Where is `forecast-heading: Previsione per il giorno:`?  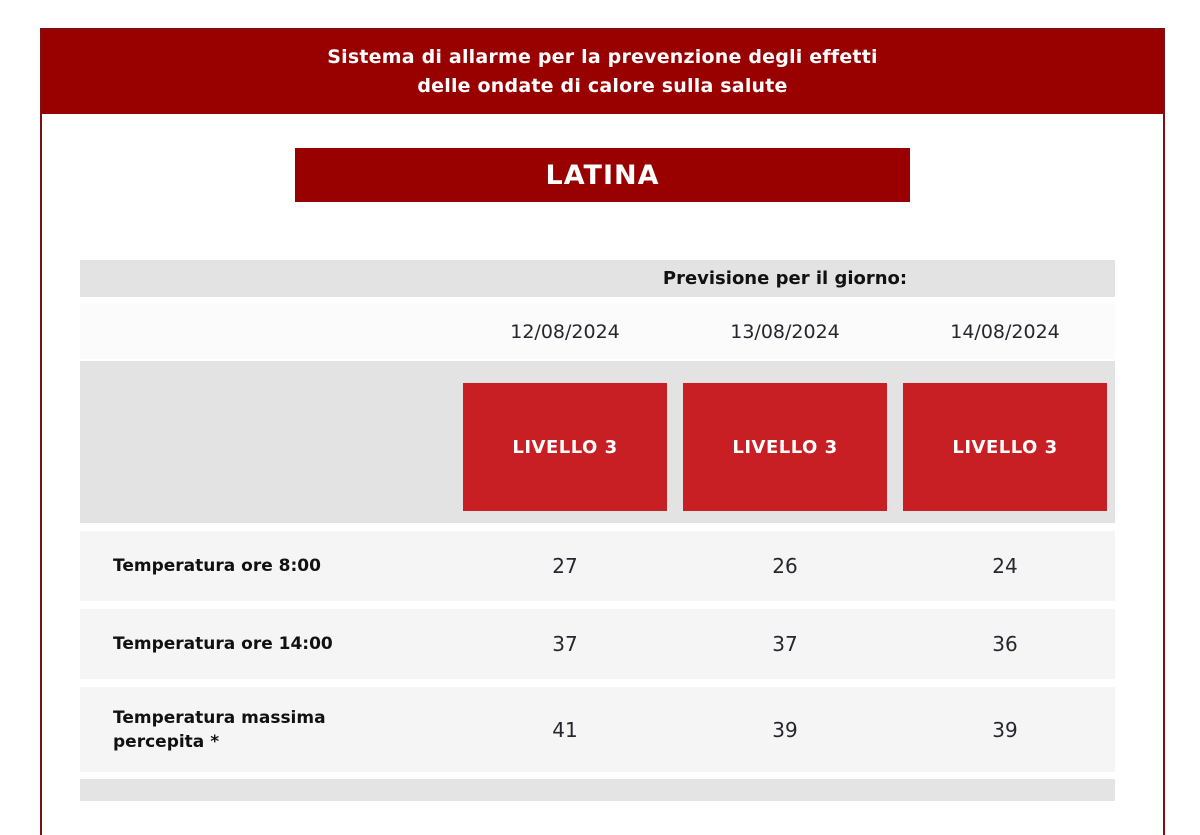
forecast-heading: Previsione per il giorno: is located at coordinates (785, 278).